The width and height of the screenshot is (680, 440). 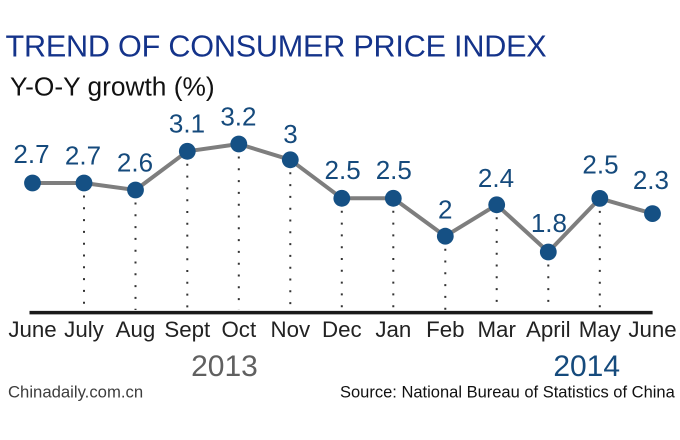 I want to click on svg-text: Y-O-Y growth (%), so click(x=112, y=87).